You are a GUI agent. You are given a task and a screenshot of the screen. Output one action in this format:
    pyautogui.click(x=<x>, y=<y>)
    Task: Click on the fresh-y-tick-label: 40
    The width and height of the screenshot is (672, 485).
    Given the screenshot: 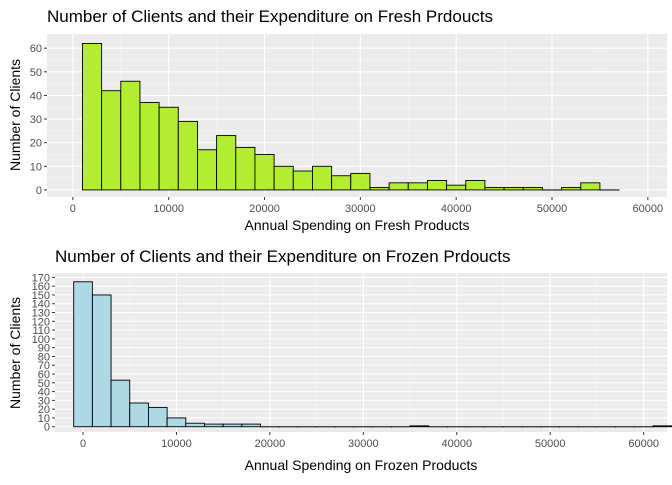 What is the action you would take?
    pyautogui.click(x=36, y=96)
    